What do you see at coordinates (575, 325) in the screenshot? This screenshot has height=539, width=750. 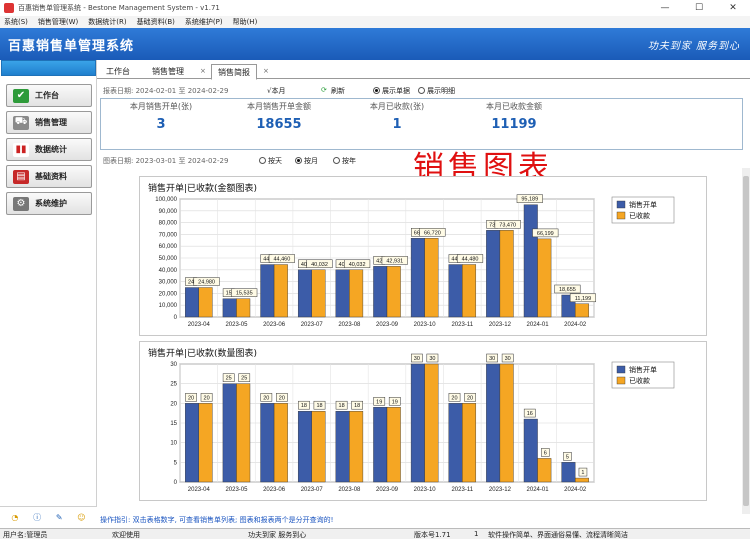 I see `x-tick-label: 2024-02` at bounding box center [575, 325].